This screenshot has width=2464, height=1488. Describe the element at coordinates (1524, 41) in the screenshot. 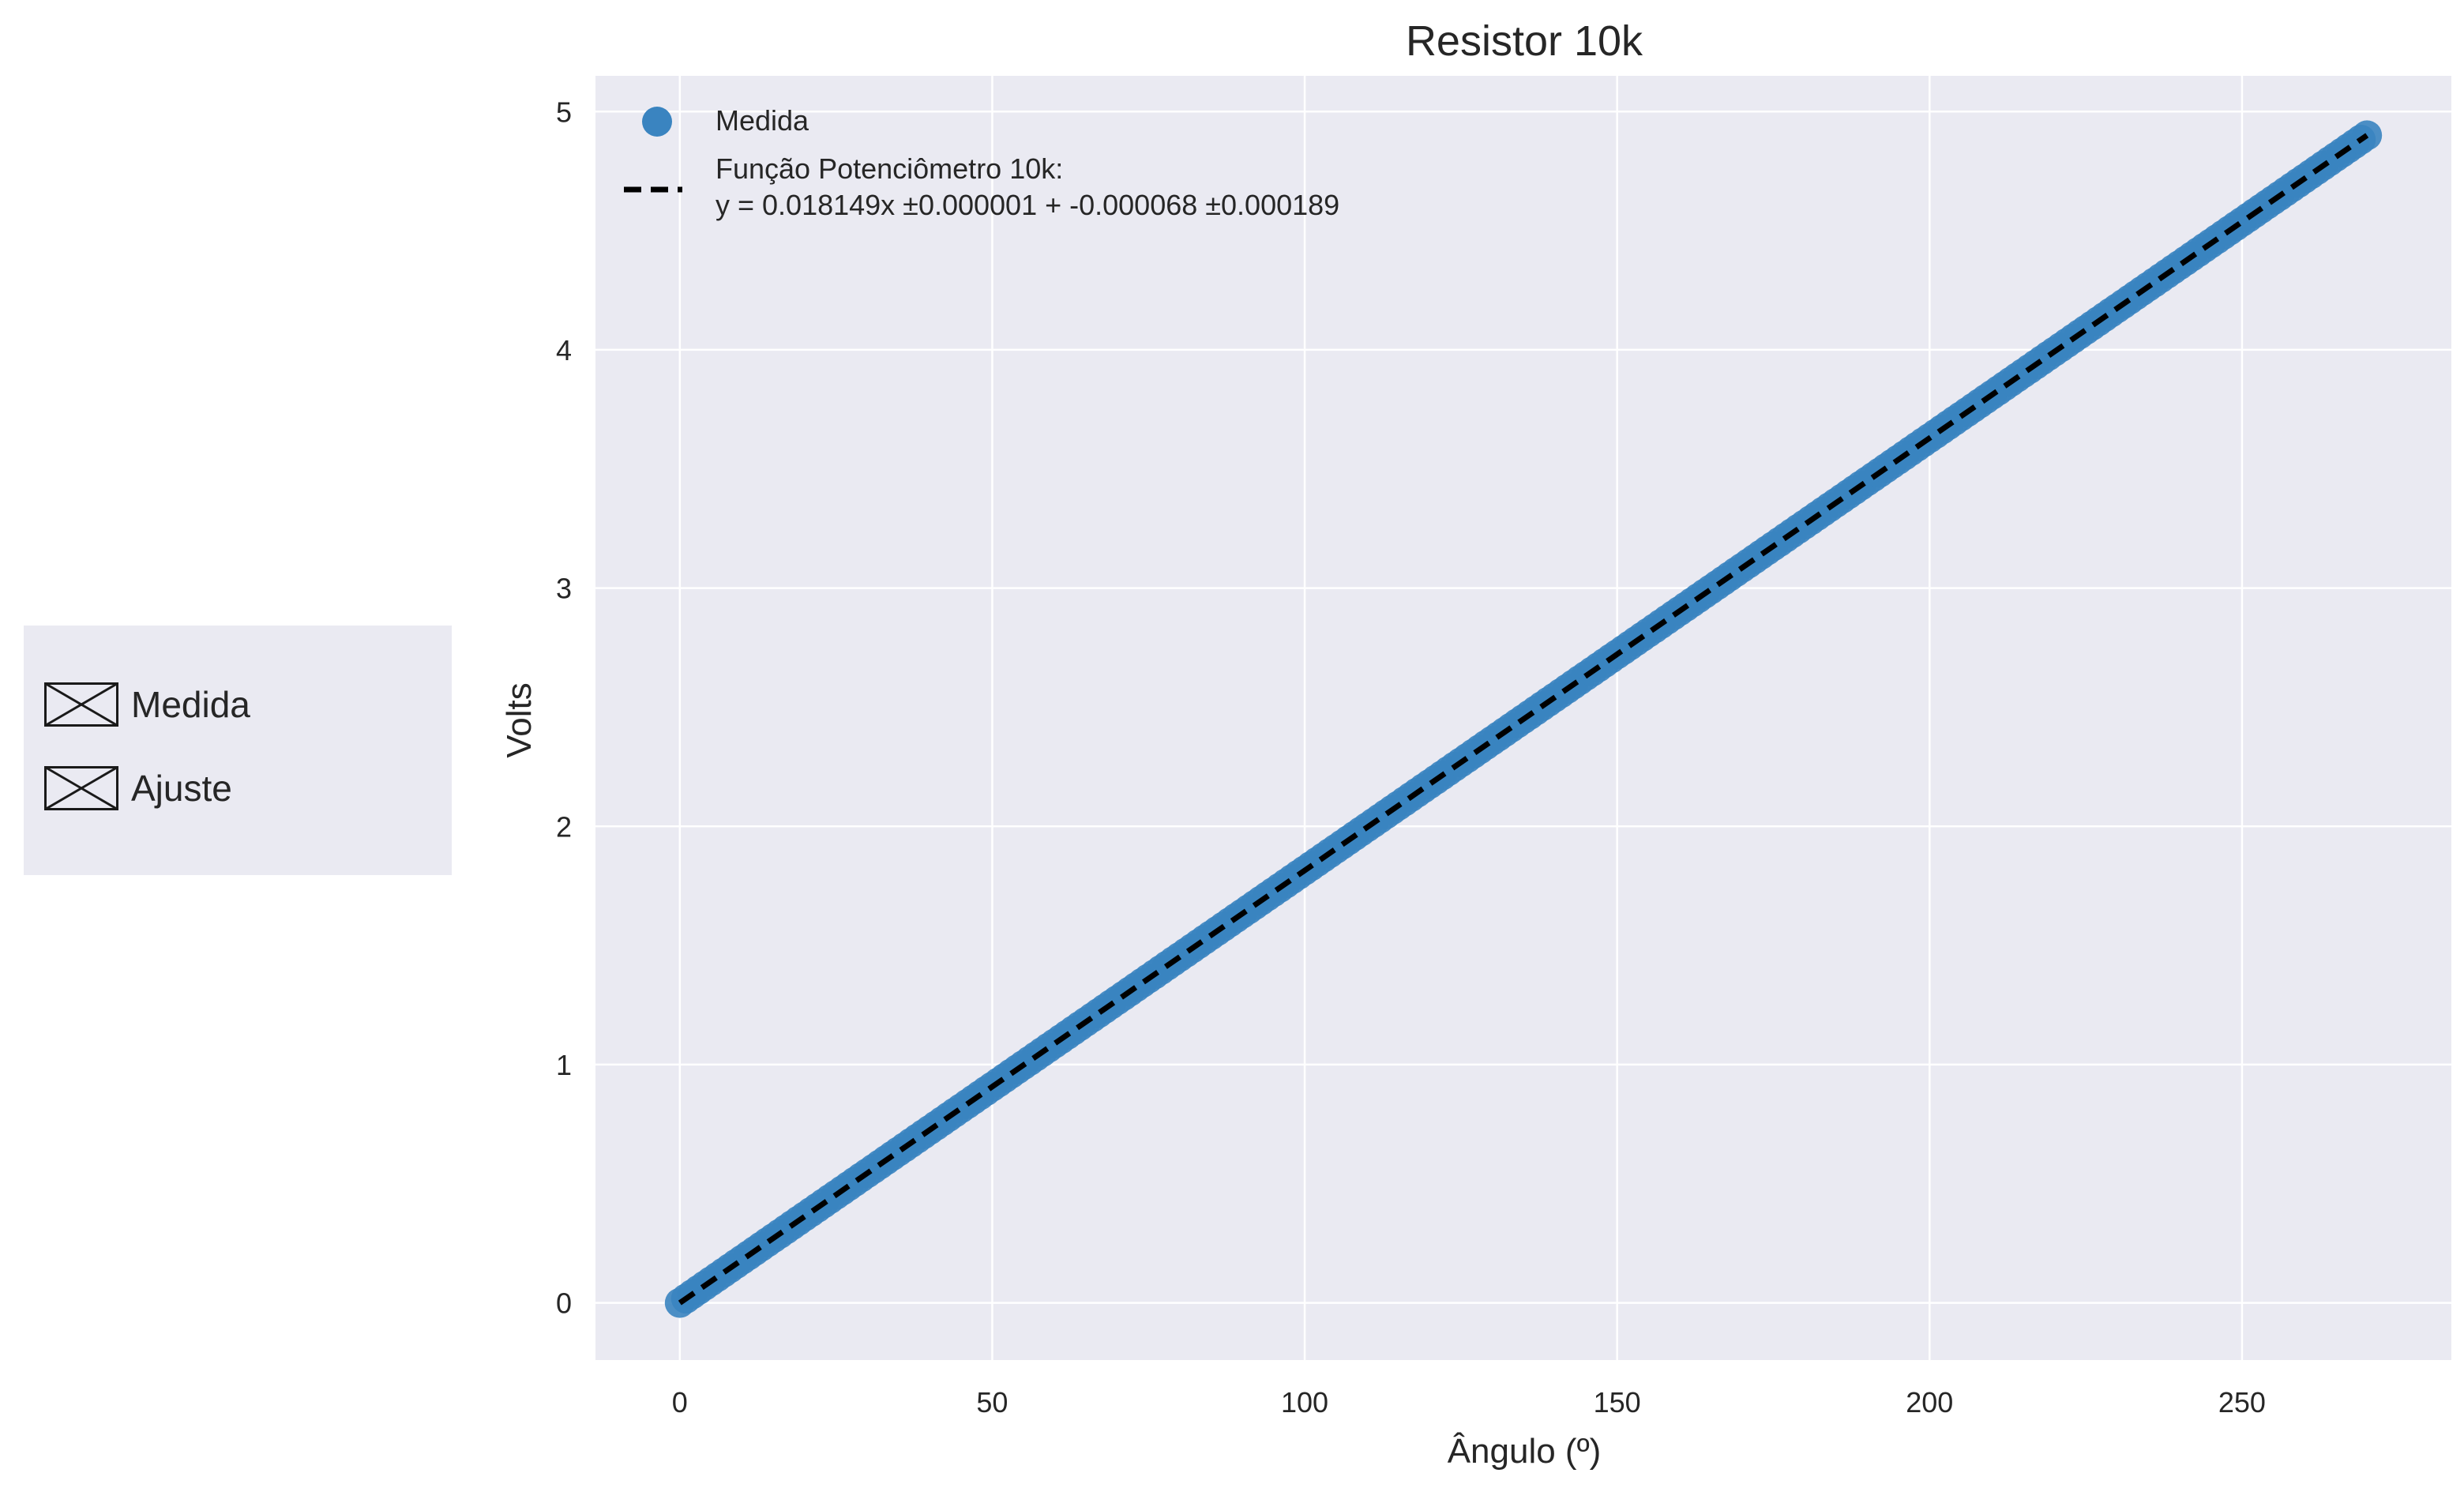

I see `chart-title: Resistor 10k` at that location.